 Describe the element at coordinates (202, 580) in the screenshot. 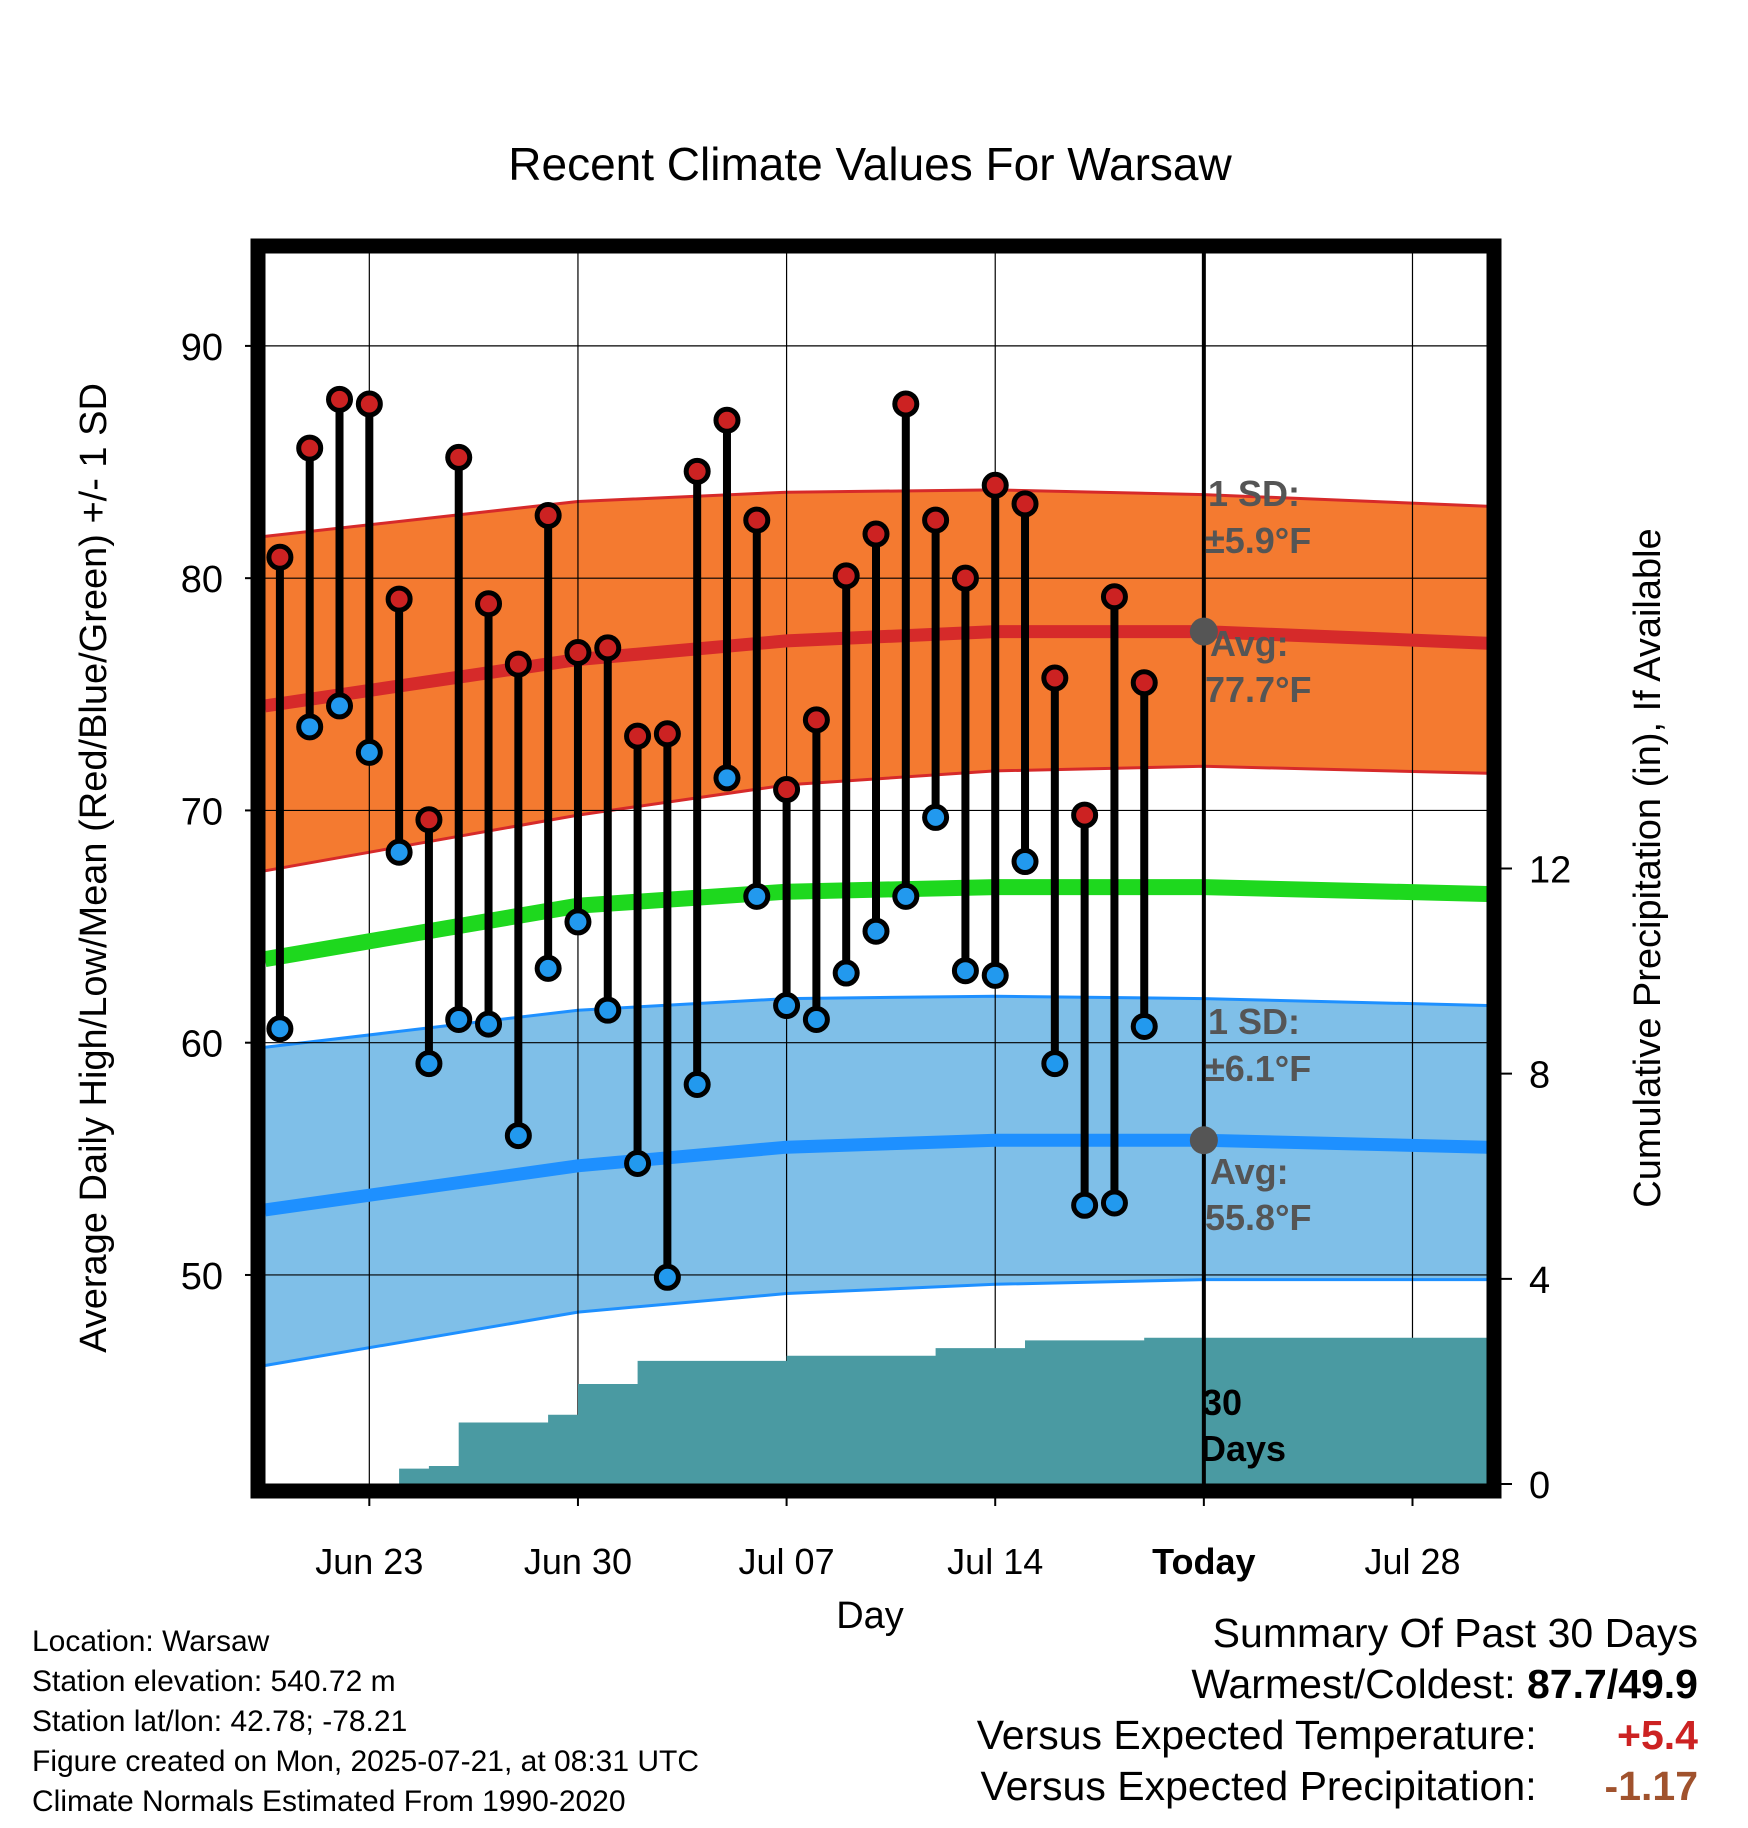

I see `y-tick-label: 80` at that location.